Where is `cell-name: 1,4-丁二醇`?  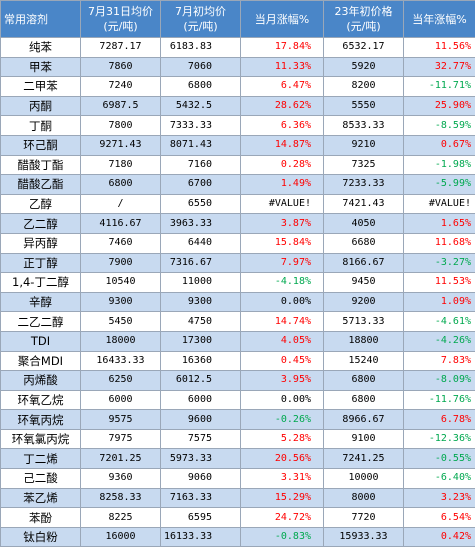
cell-name: 1,4-丁二醇 is located at coordinates (41, 283).